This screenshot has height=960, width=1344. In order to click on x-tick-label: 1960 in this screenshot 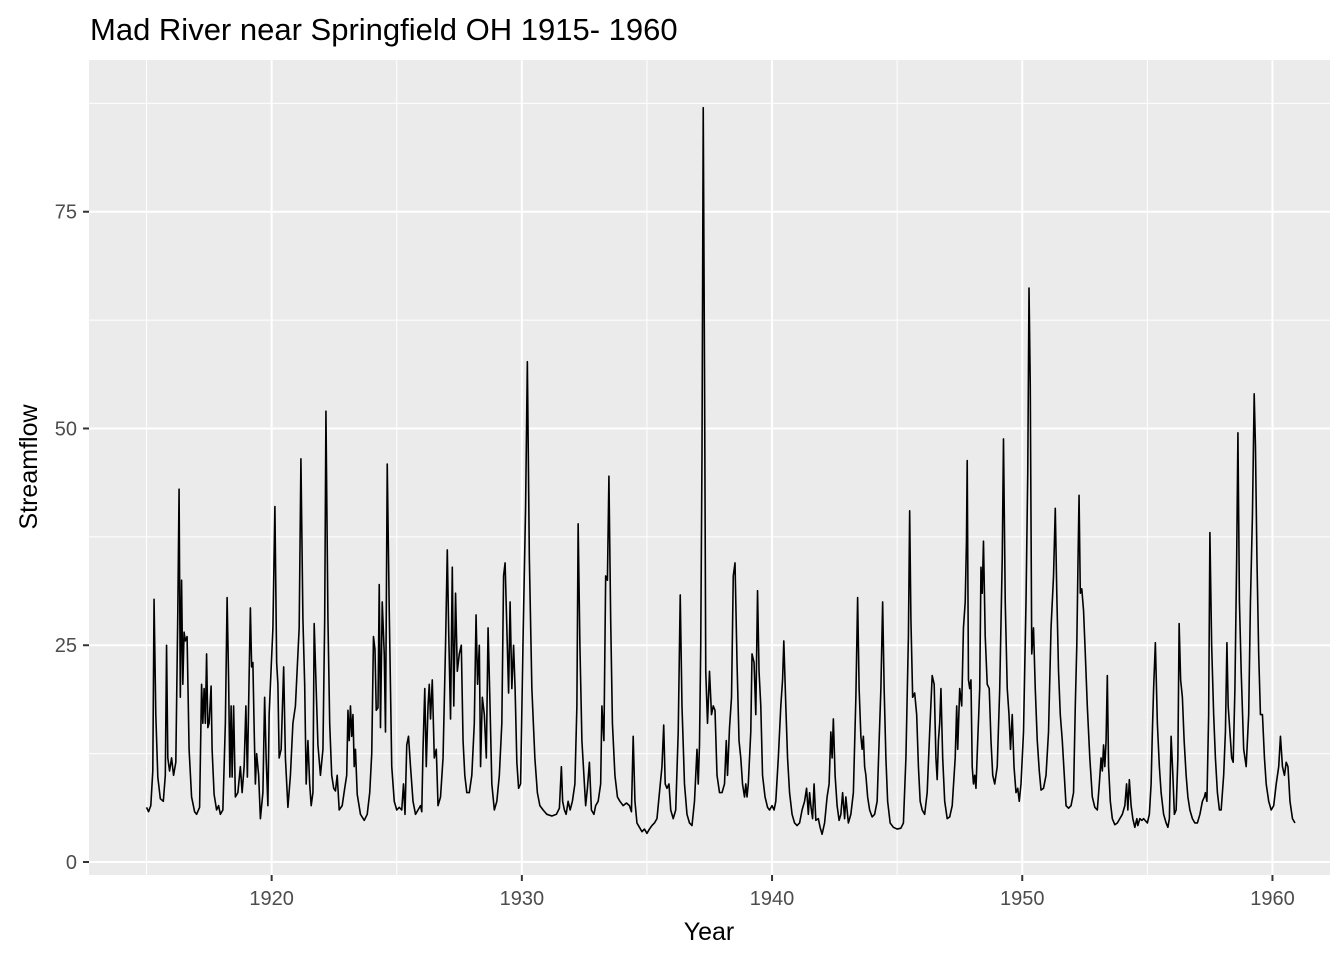, I will do `click(1272, 899)`.